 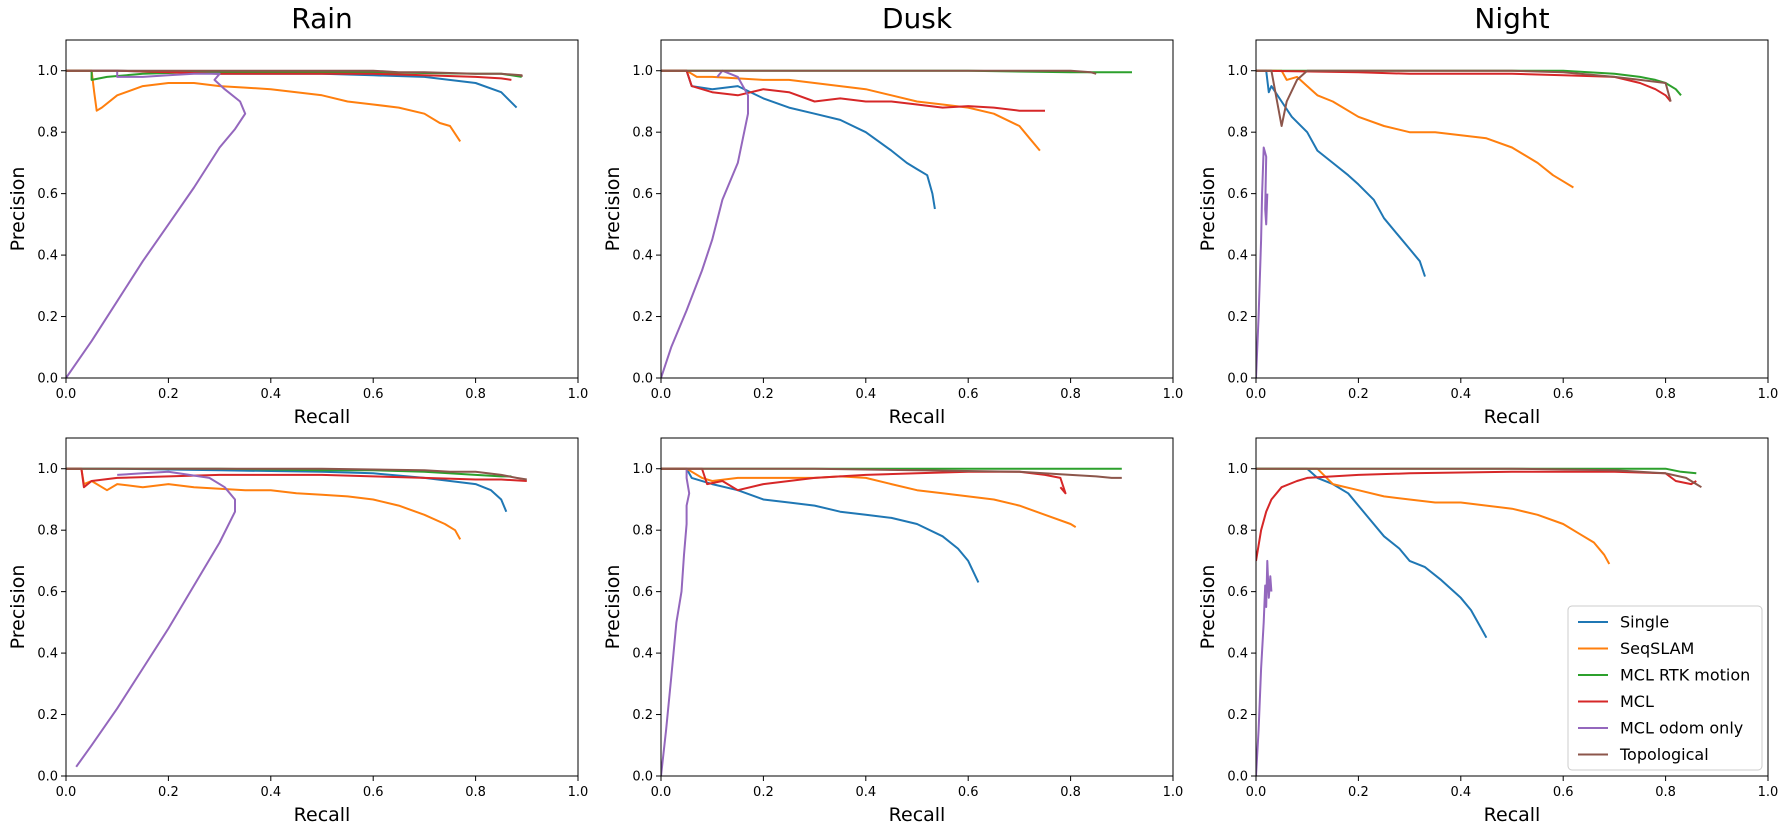 I want to click on legend-box, so click(x=1665, y=688).